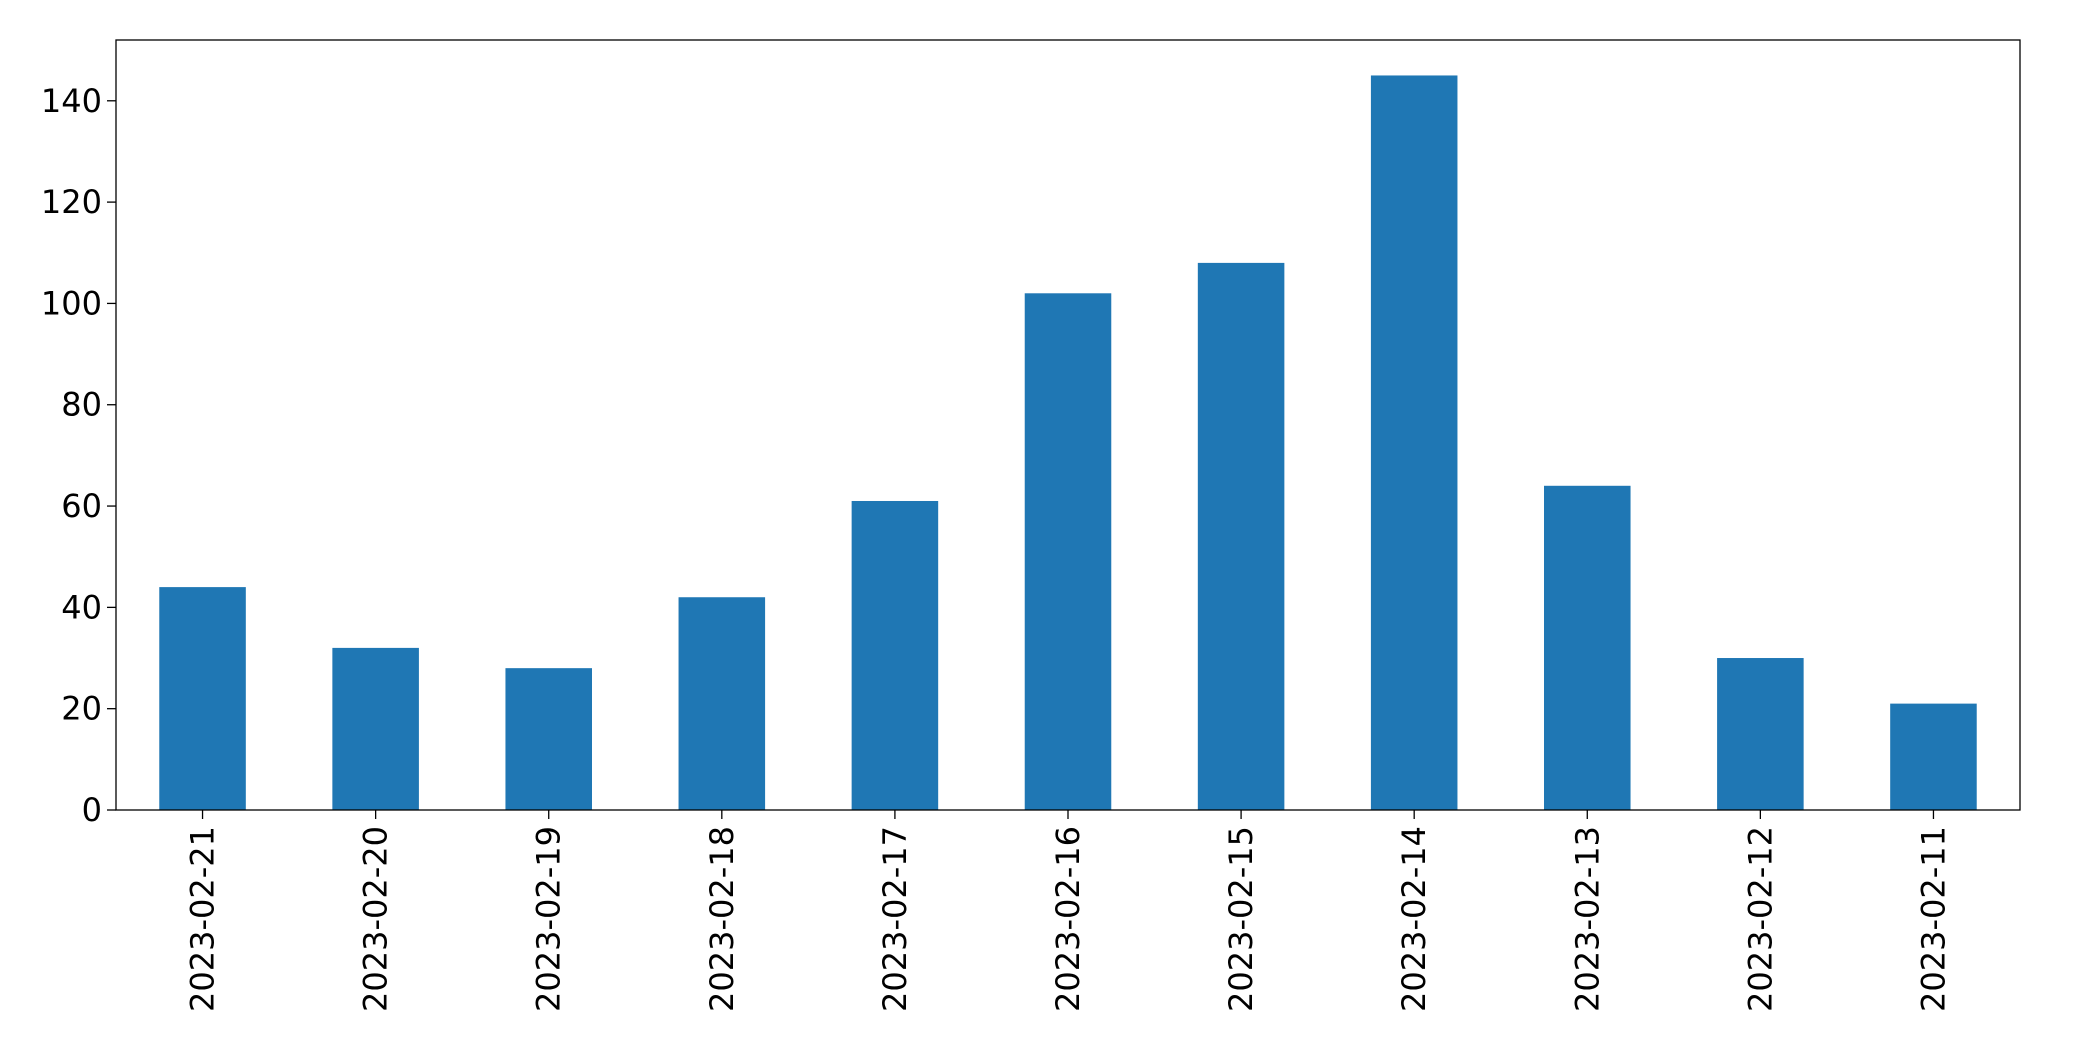 The width and height of the screenshot is (2093, 1061). Describe the element at coordinates (1587, 919) in the screenshot. I see `x-tick-label: 2023-02-13` at that location.